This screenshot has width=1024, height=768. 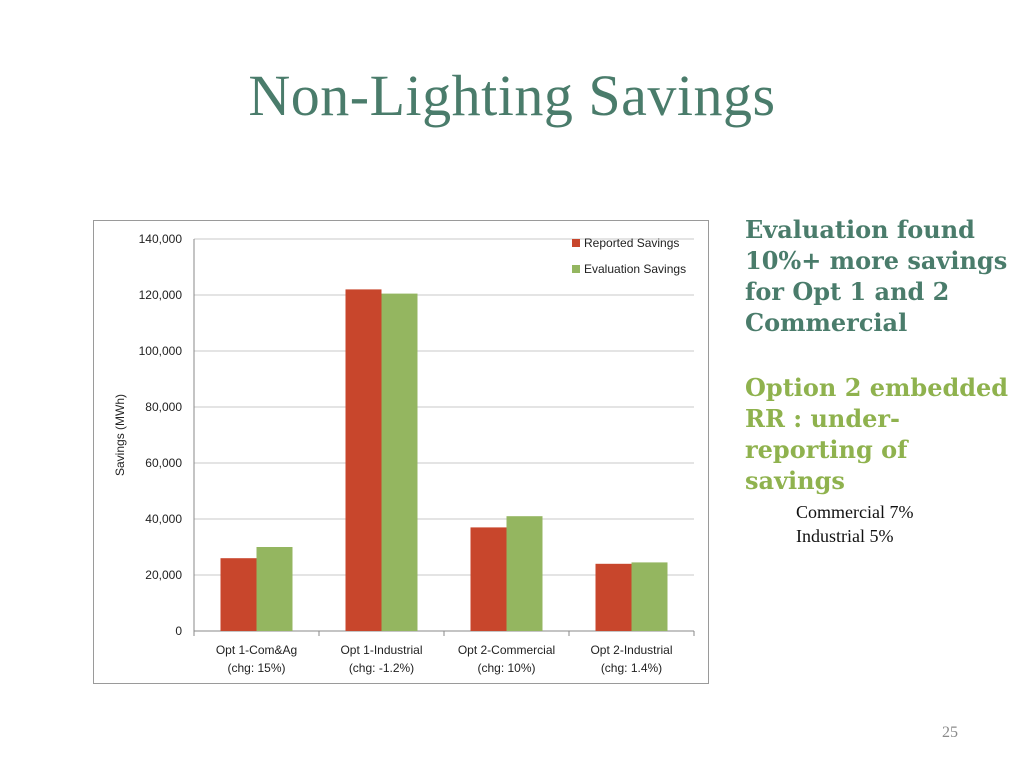 I want to click on x-tick-label: (chg: 10%), so click(x=506, y=668).